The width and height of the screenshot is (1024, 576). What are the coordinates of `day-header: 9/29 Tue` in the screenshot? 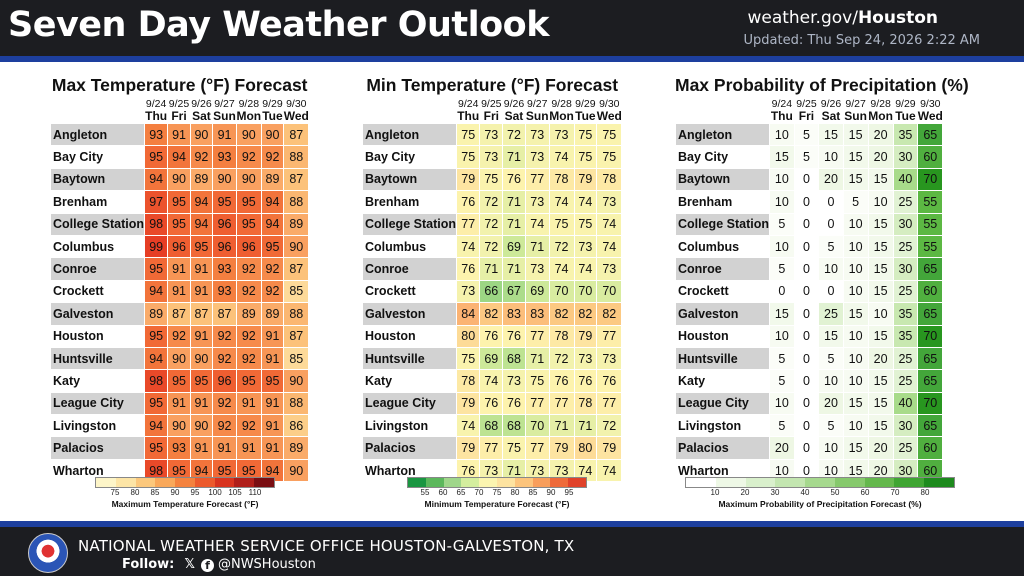 It's located at (585, 111).